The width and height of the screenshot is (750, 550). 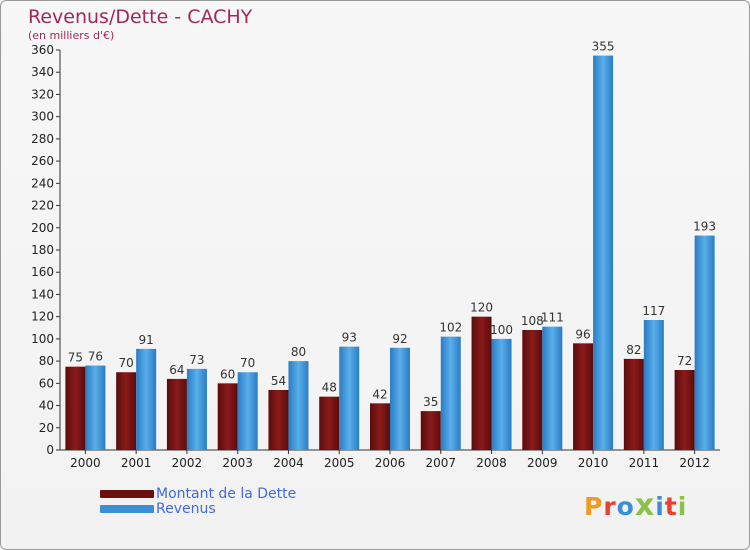 I want to click on x-tick-label: 2005, so click(x=339, y=463).